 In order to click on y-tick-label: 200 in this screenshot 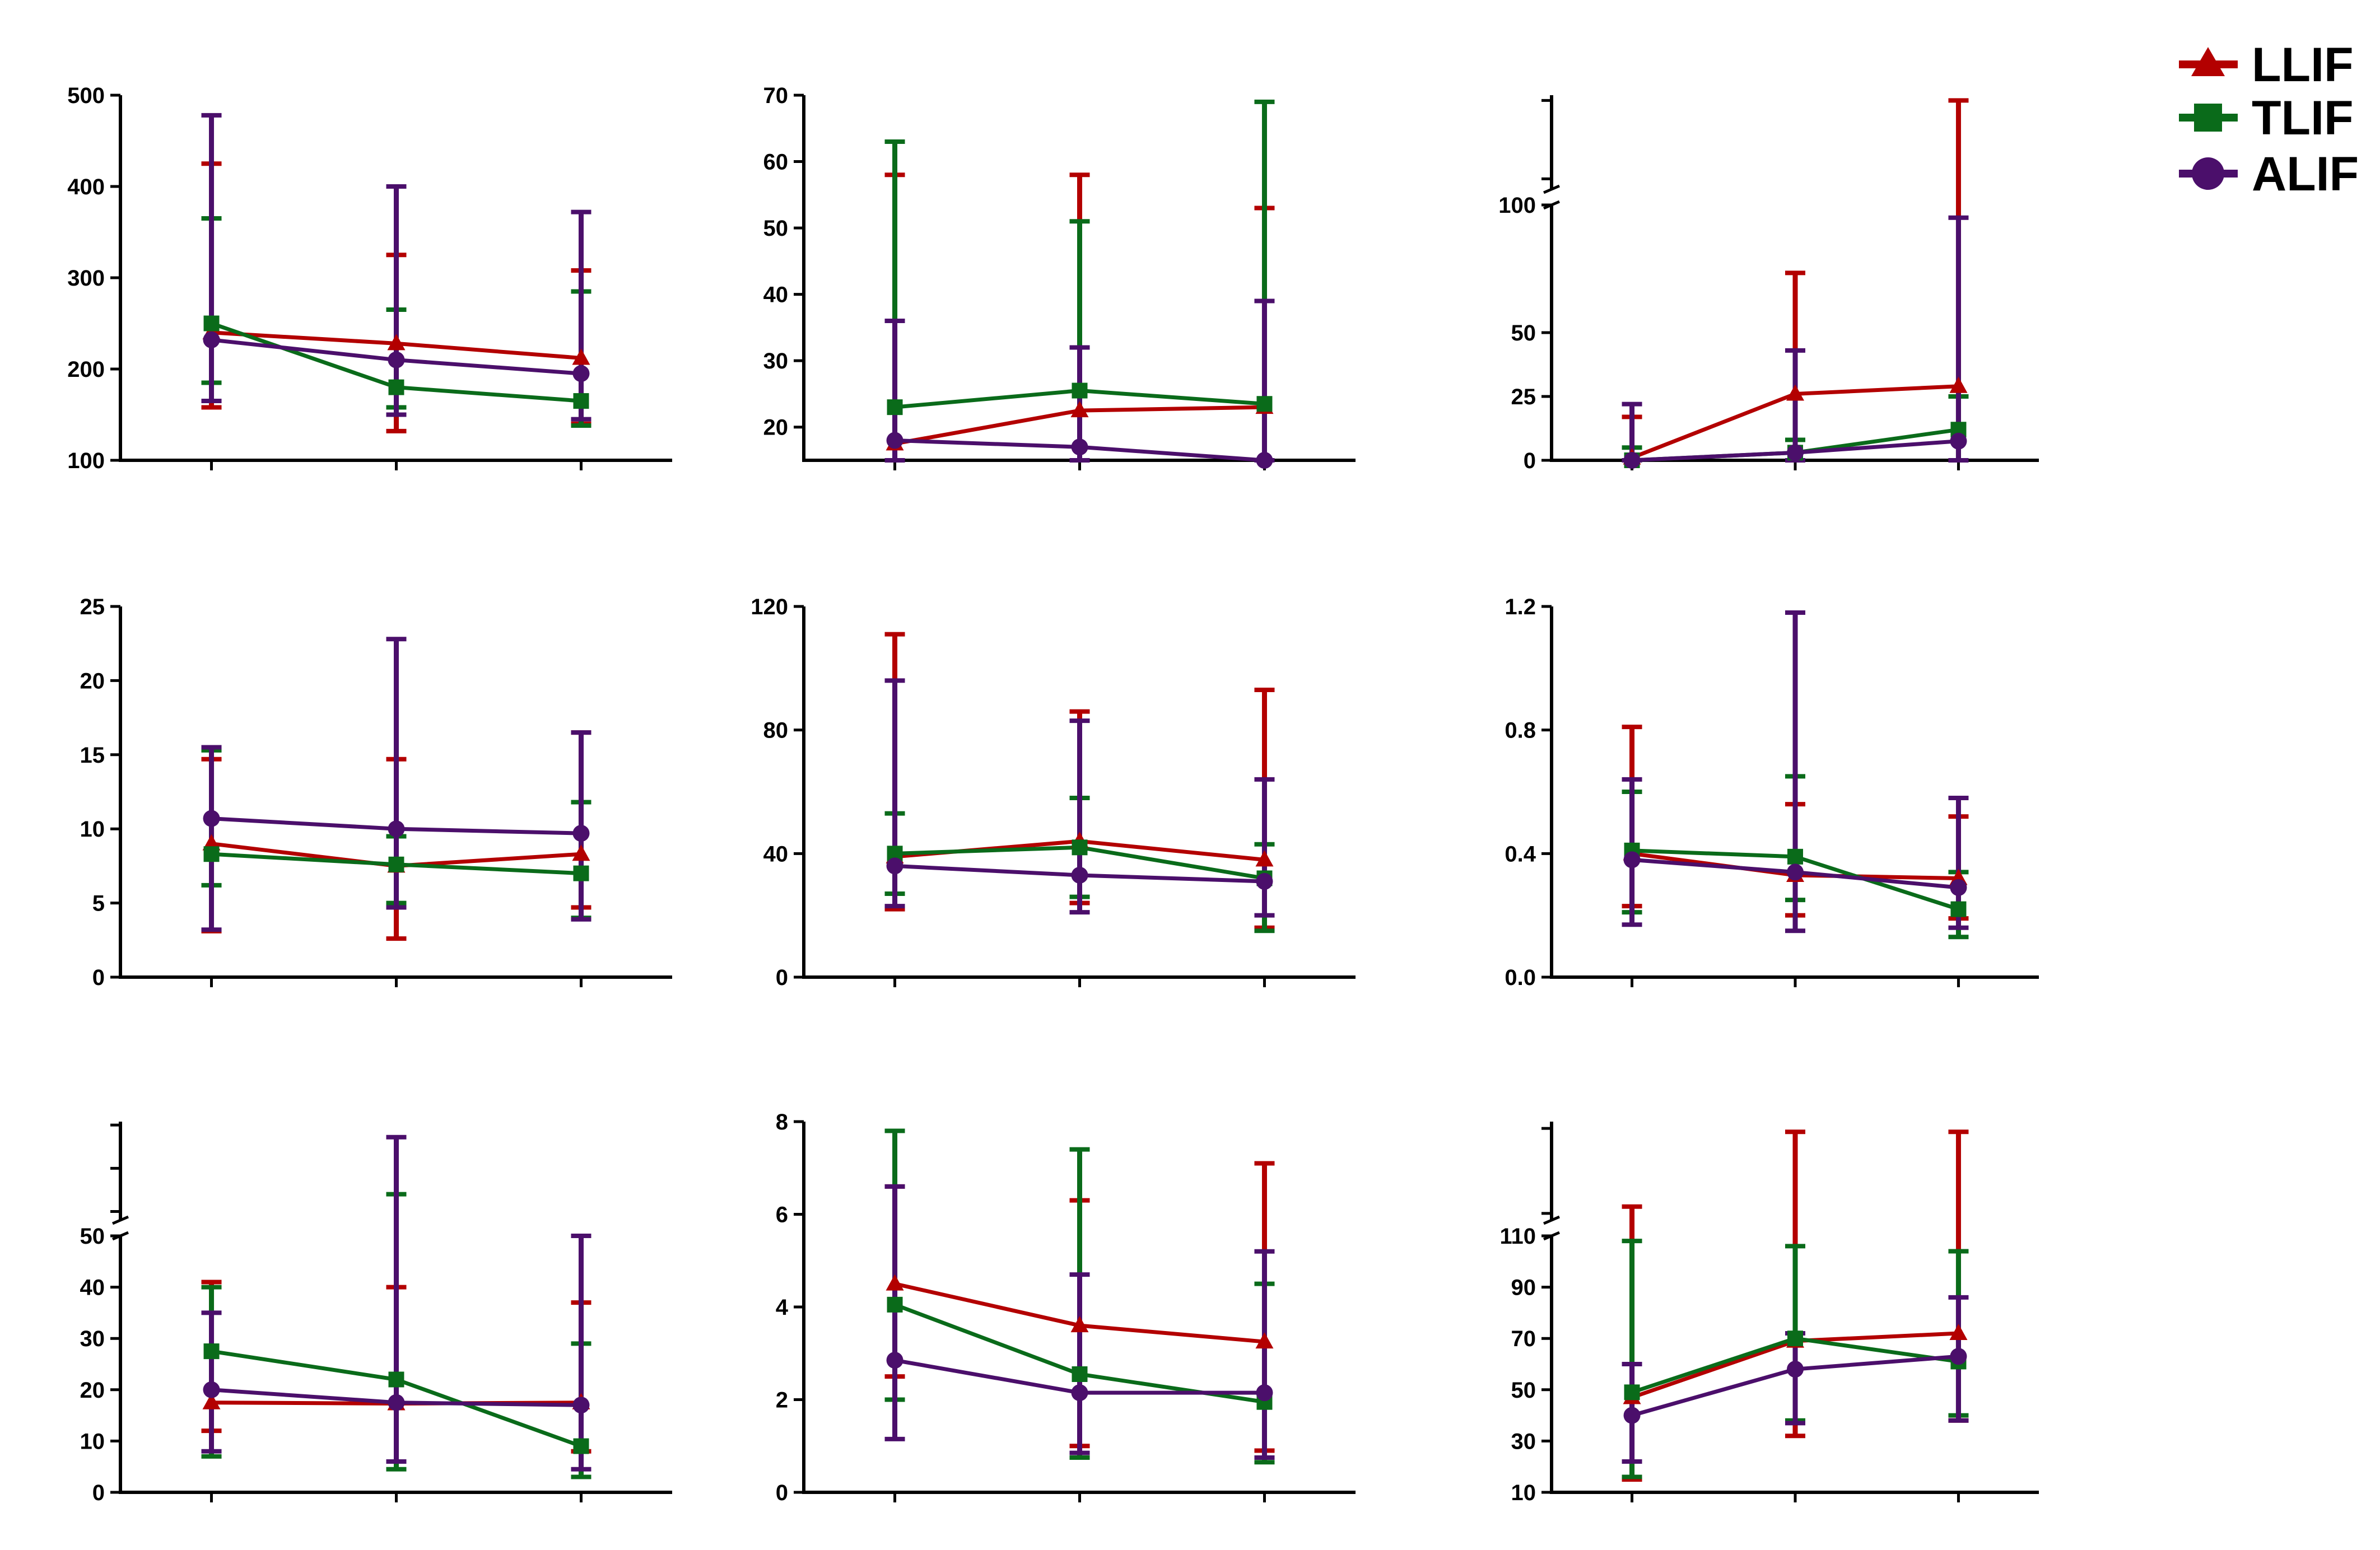, I will do `click(86, 369)`.